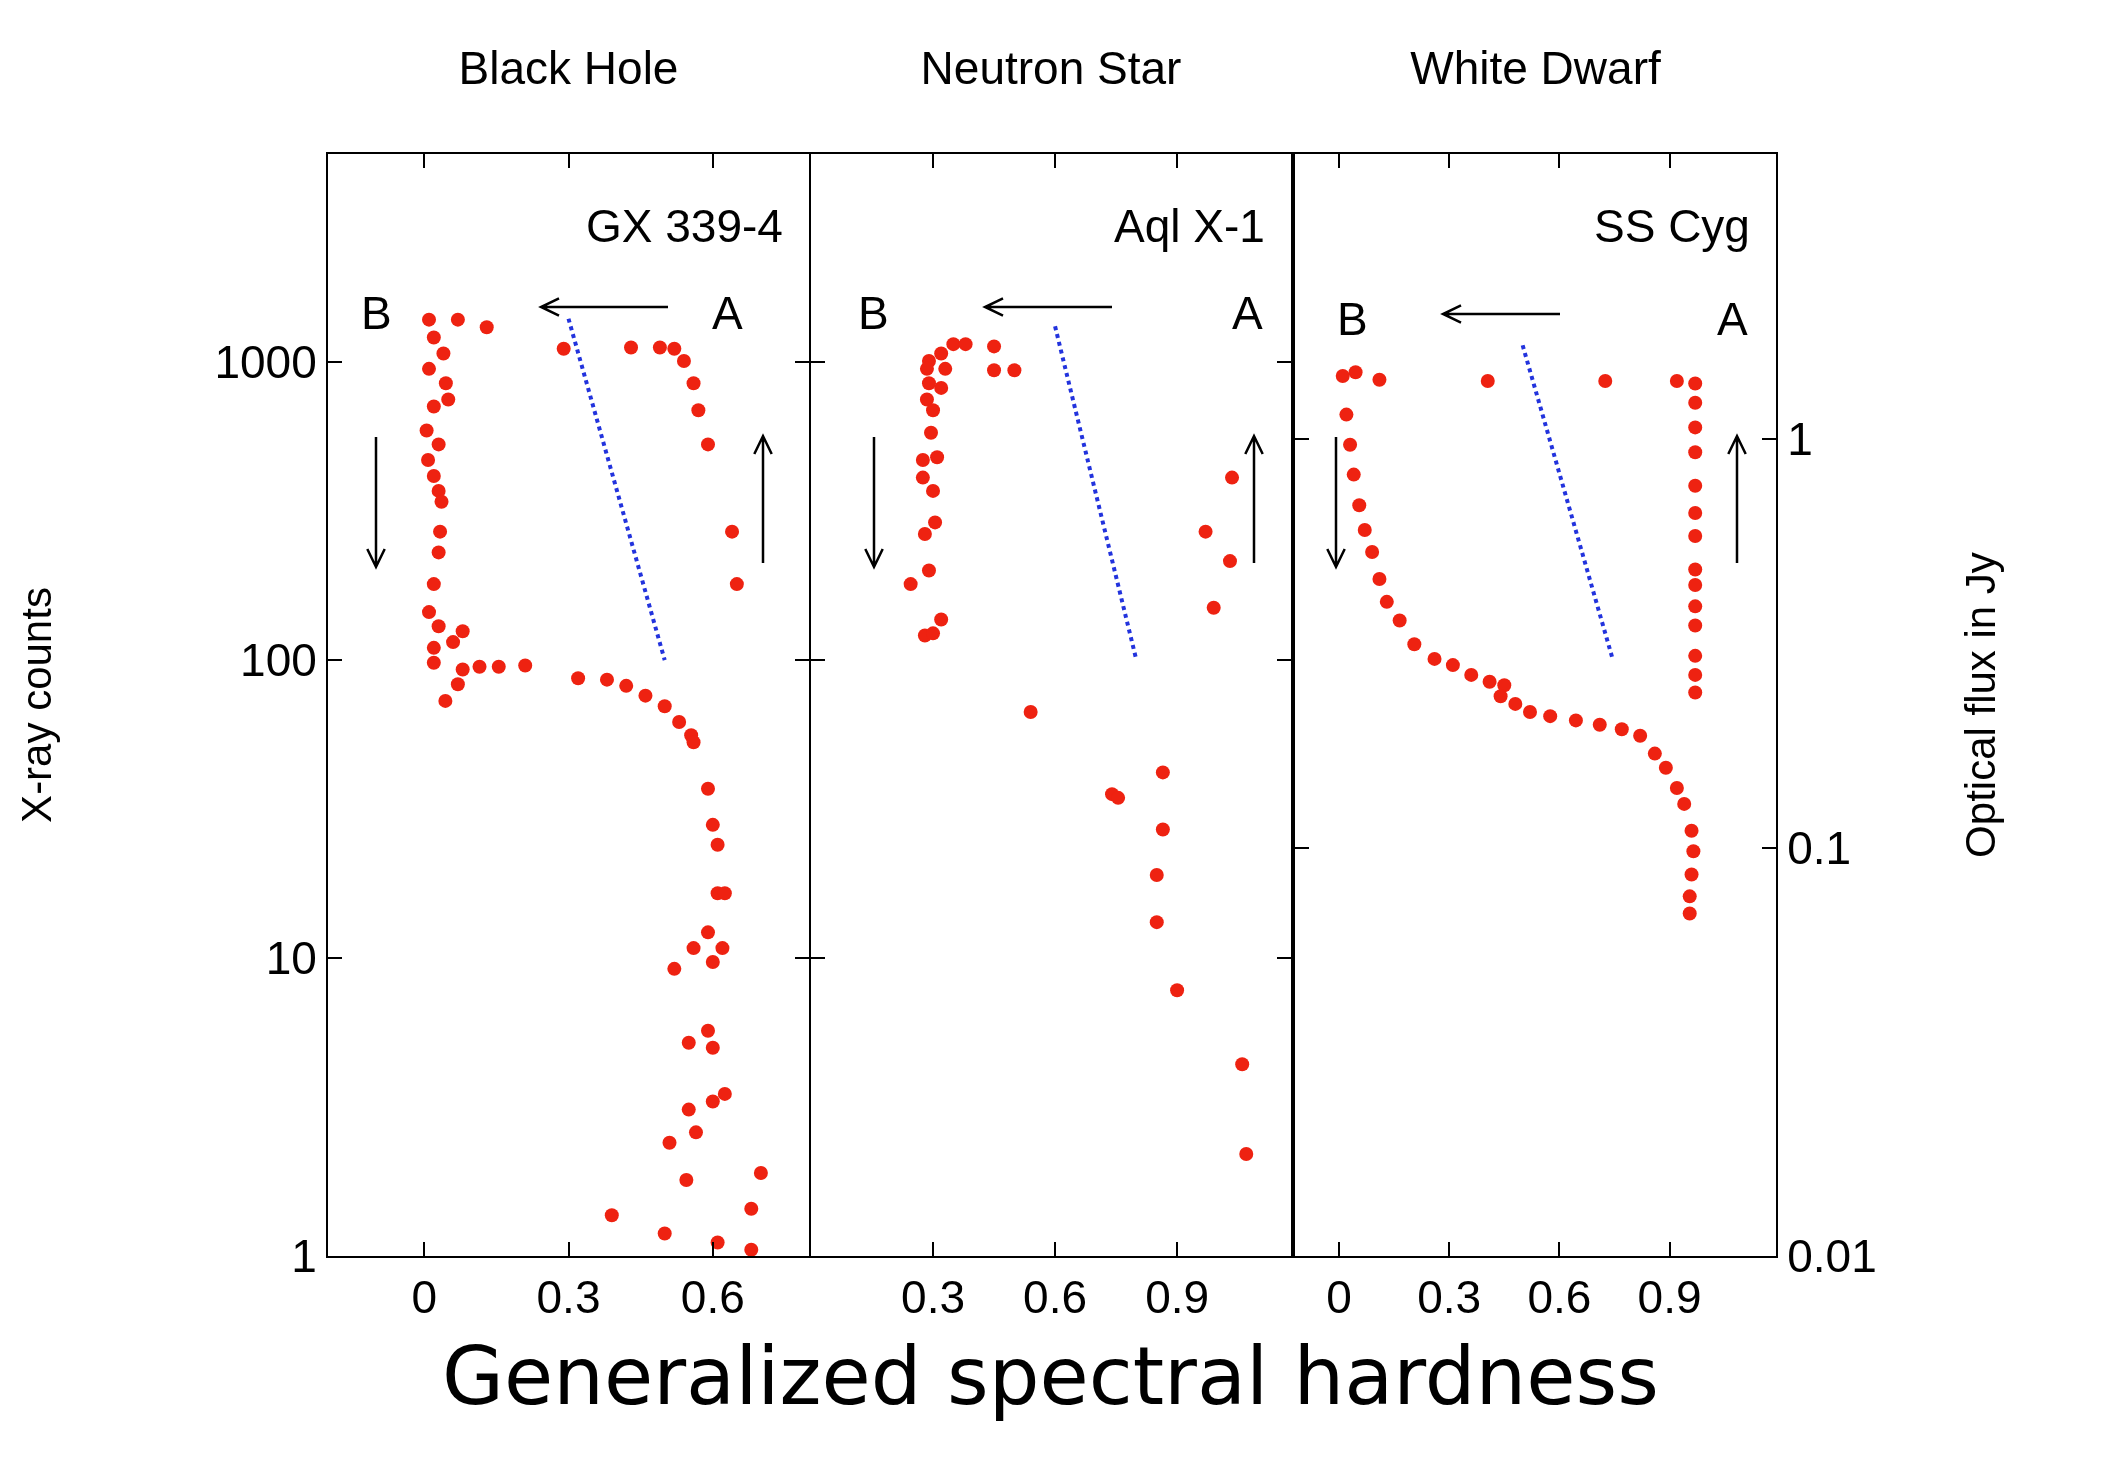 This screenshot has height=1477, width=2101. I want to click on chart-title: Neutron Star, so click(1051, 68).